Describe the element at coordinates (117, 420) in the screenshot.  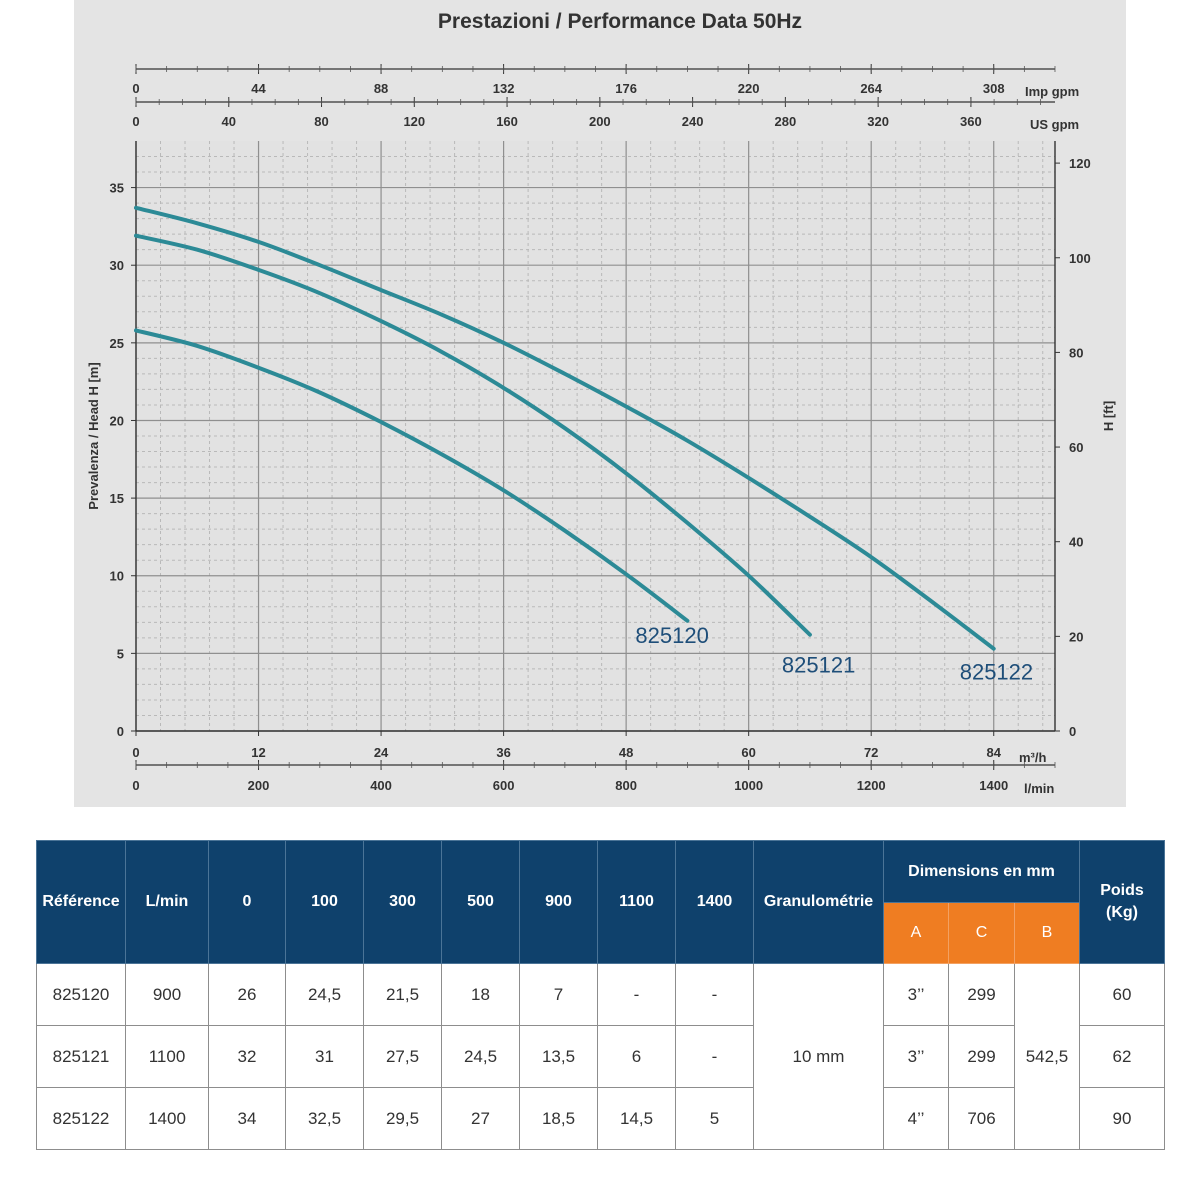
I see `y-tick-label: 20` at that location.